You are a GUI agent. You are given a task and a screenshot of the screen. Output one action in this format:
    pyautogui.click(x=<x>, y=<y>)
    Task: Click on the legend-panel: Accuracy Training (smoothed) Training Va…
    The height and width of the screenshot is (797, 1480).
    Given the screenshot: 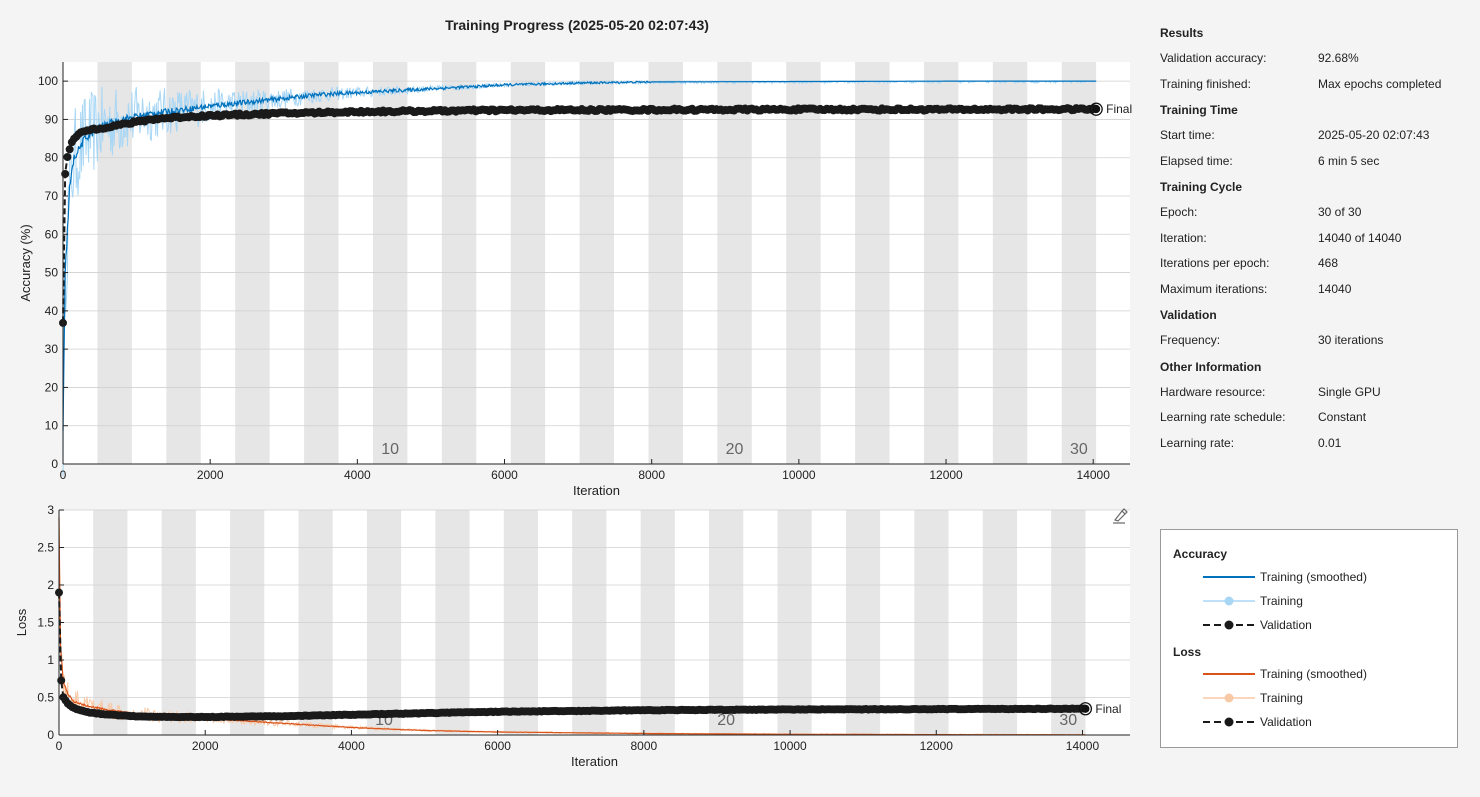 What is the action you would take?
    pyautogui.click(x=1309, y=638)
    